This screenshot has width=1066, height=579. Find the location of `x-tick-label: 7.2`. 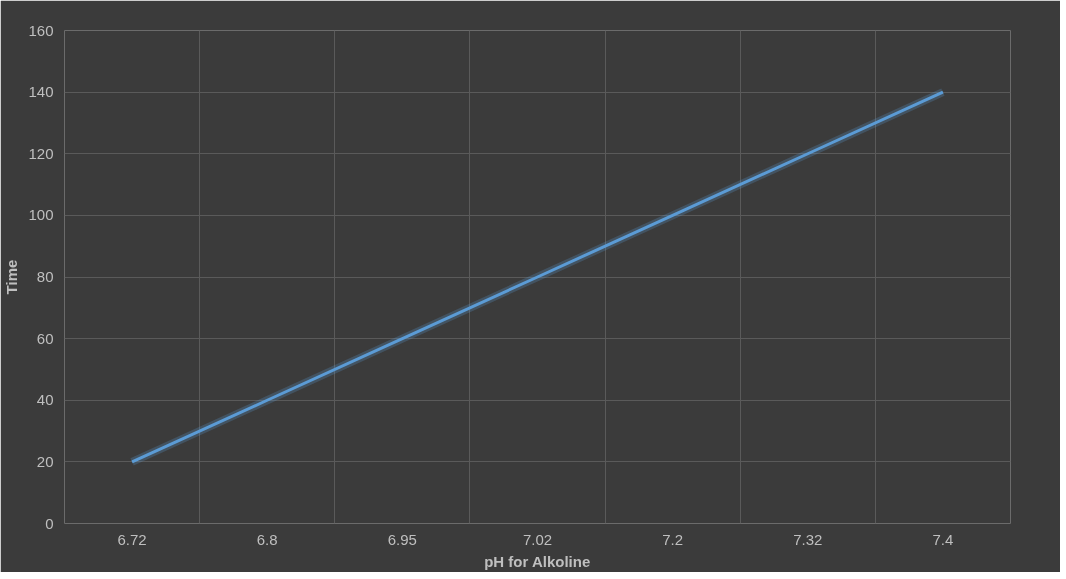

x-tick-label: 7.2 is located at coordinates (673, 539).